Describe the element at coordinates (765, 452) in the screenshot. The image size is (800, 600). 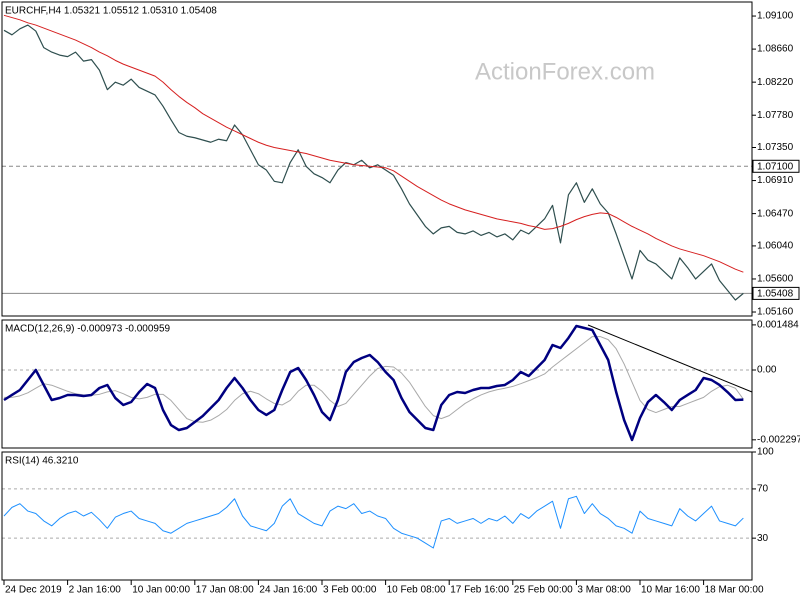
I see `y-tick-label: 100` at that location.